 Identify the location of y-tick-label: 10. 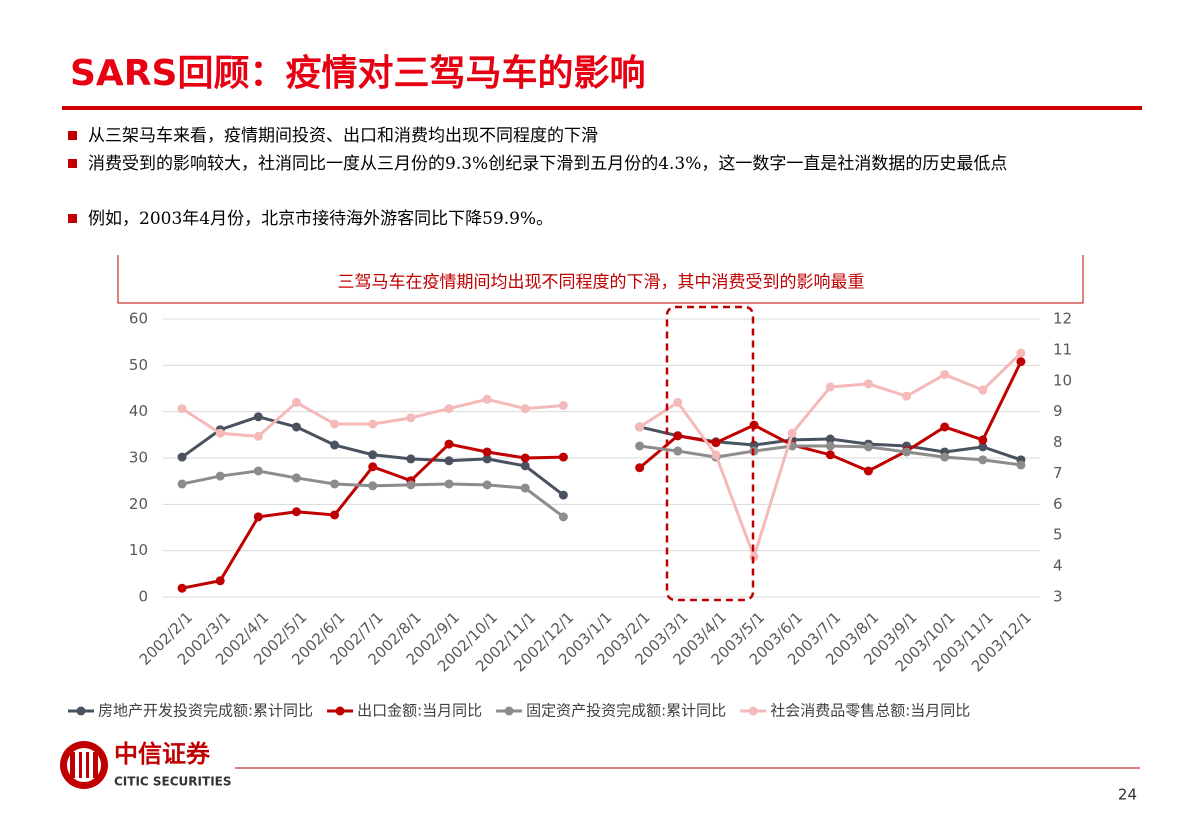
(138, 550).